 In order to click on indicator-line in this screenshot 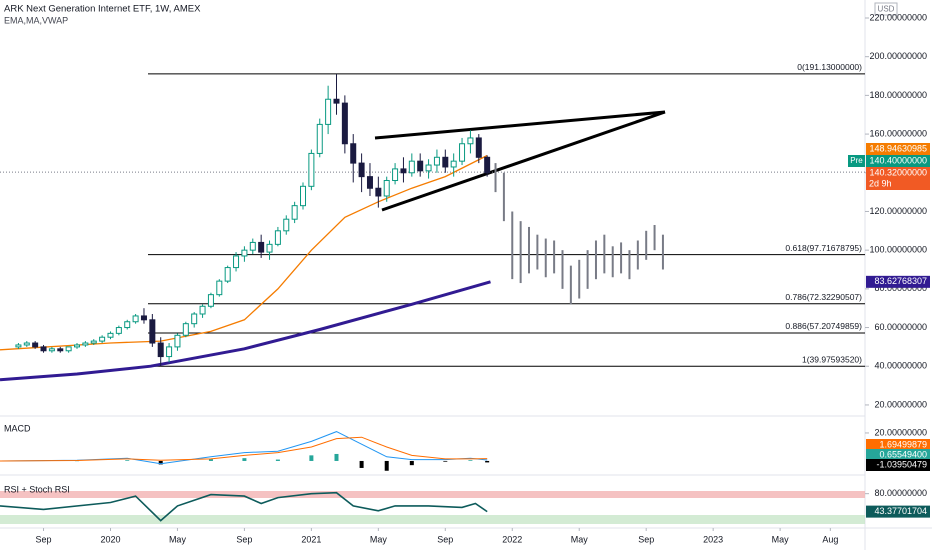, I will do `click(245, 331)`.